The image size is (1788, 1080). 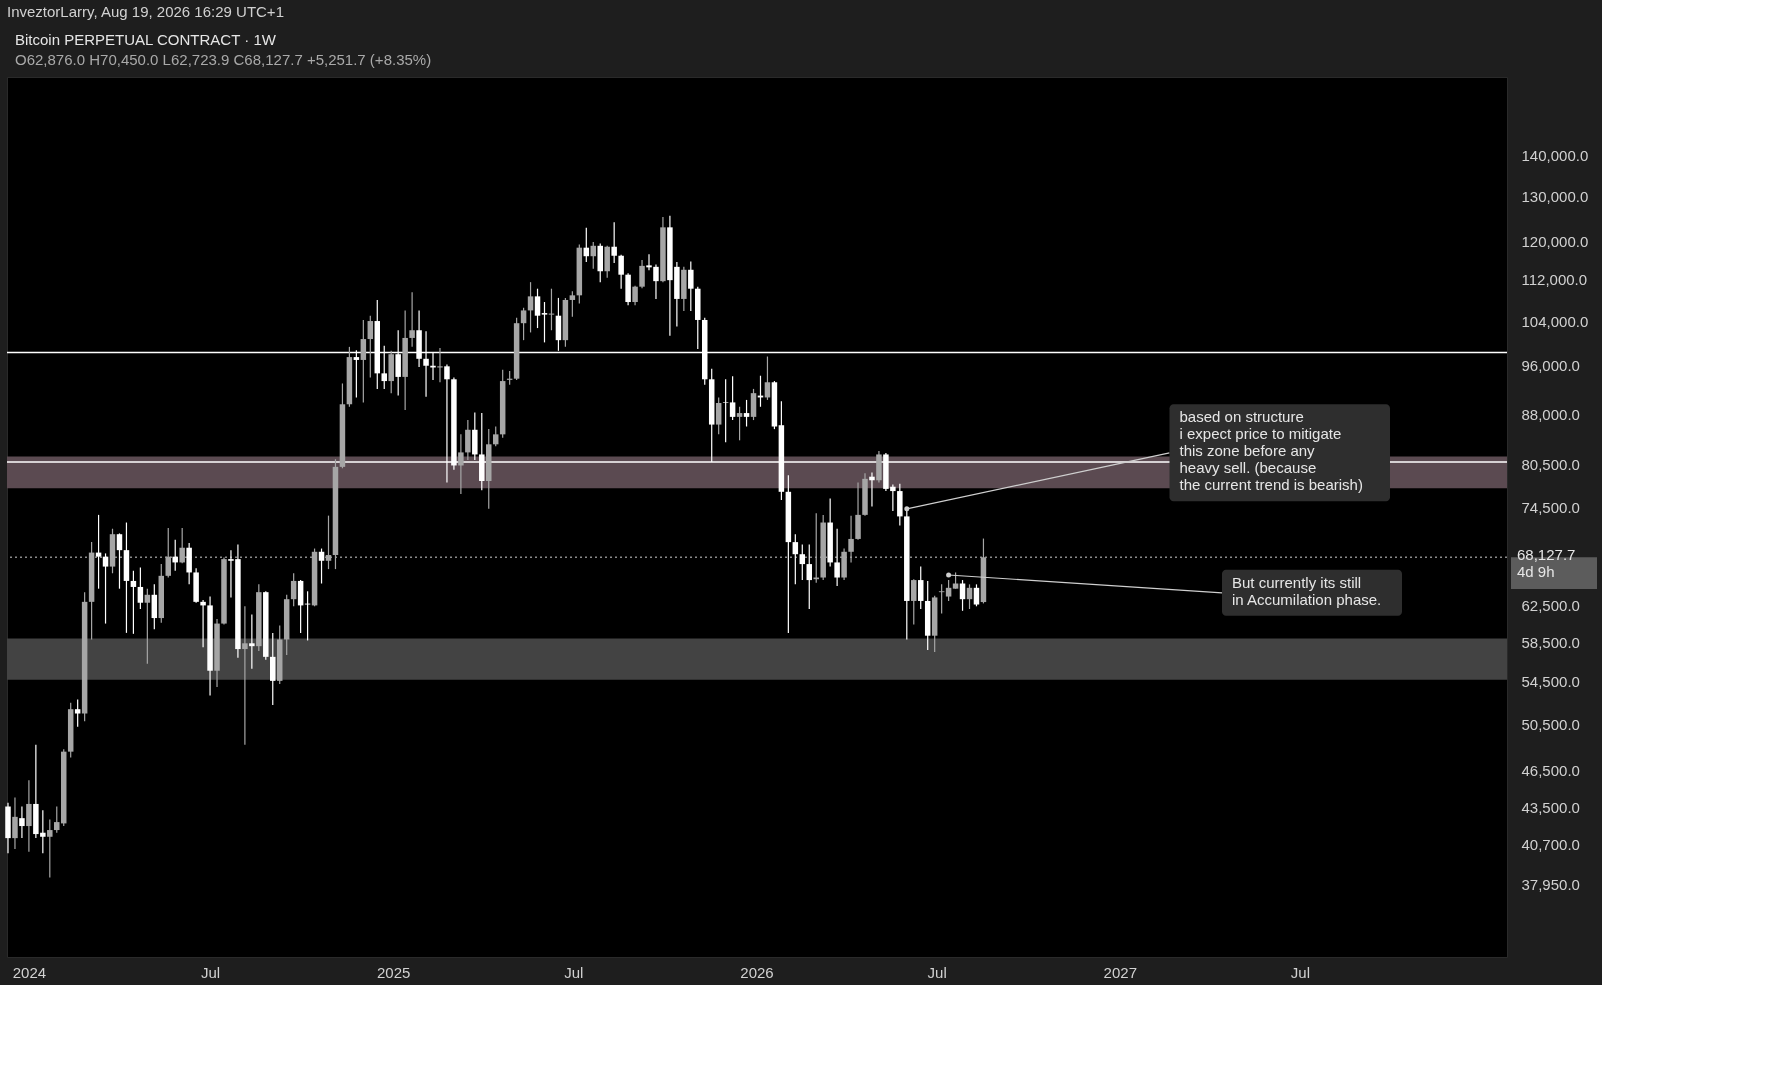 What do you see at coordinates (1554, 280) in the screenshot?
I see `y-tick-label: 112,000.0` at bounding box center [1554, 280].